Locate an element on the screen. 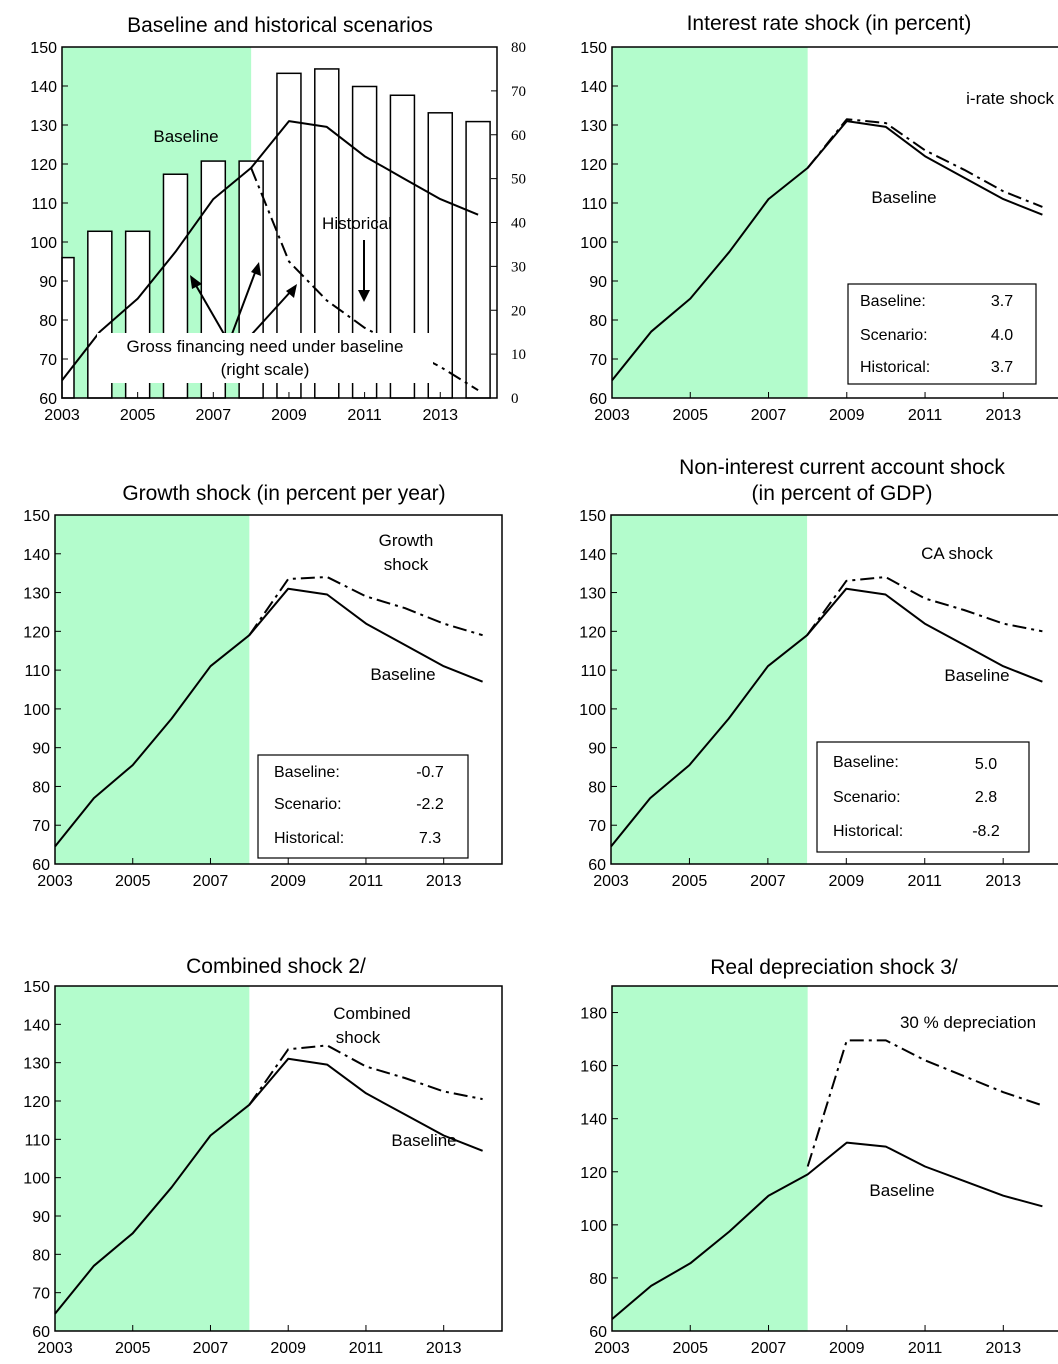 This screenshot has height=1364, width=1058. y2-tick-label: 80 is located at coordinates (518, 48).